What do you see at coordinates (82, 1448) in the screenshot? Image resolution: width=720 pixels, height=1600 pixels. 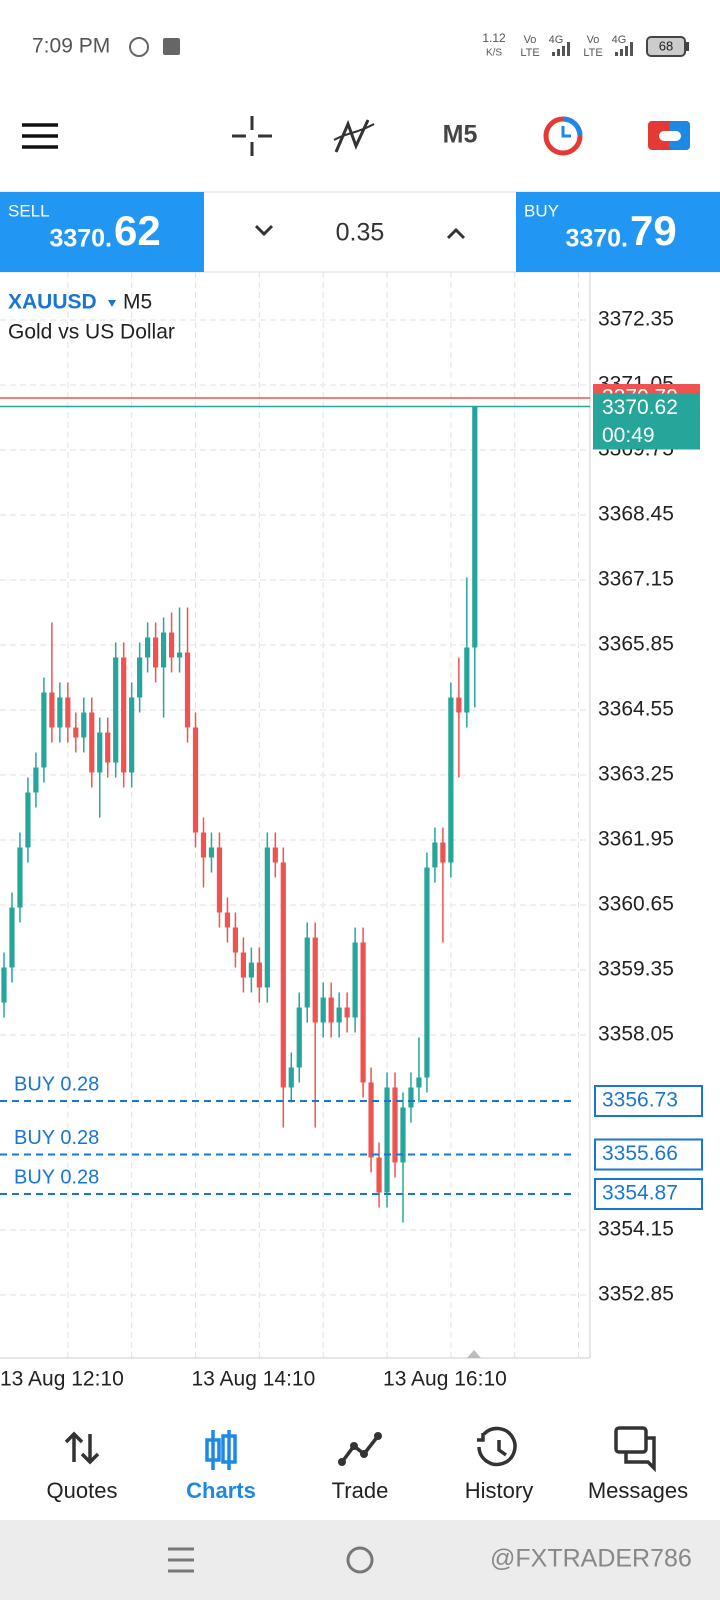 I see `quotes-icon` at bounding box center [82, 1448].